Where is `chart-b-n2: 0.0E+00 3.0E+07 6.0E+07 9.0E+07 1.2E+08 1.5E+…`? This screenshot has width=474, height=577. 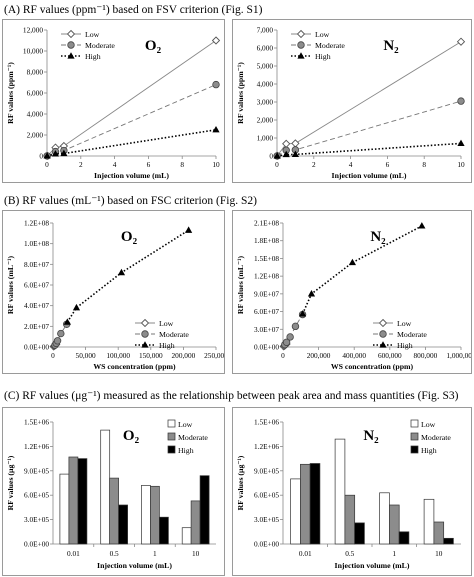
chart-b-n2: 0.0E+00 3.0E+07 6.0E+07 9.0E+07 1.2E+08 1.5E+… is located at coordinates (353, 295).